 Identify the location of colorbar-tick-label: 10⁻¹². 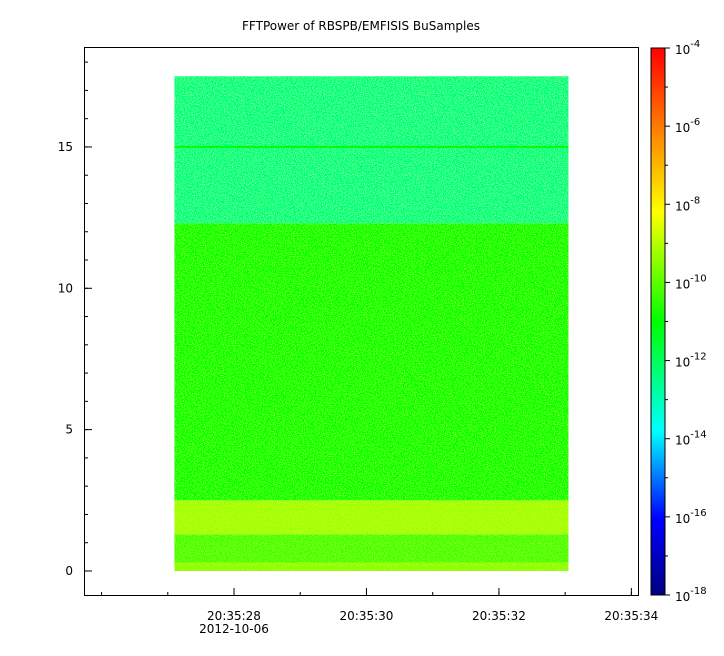
(691, 361).